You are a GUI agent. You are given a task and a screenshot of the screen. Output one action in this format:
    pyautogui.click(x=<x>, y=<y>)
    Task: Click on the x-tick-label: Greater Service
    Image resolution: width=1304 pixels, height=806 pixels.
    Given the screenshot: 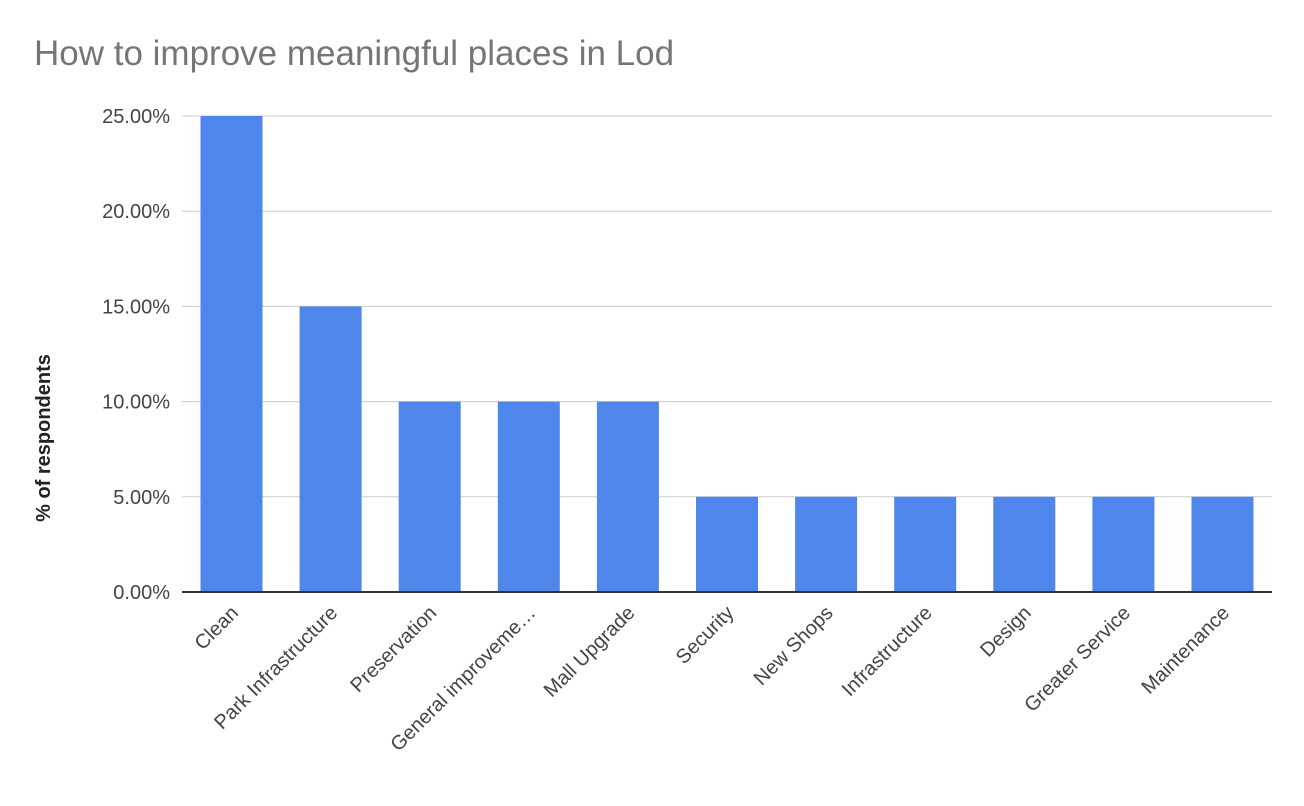 What is the action you would take?
    pyautogui.click(x=1077, y=659)
    